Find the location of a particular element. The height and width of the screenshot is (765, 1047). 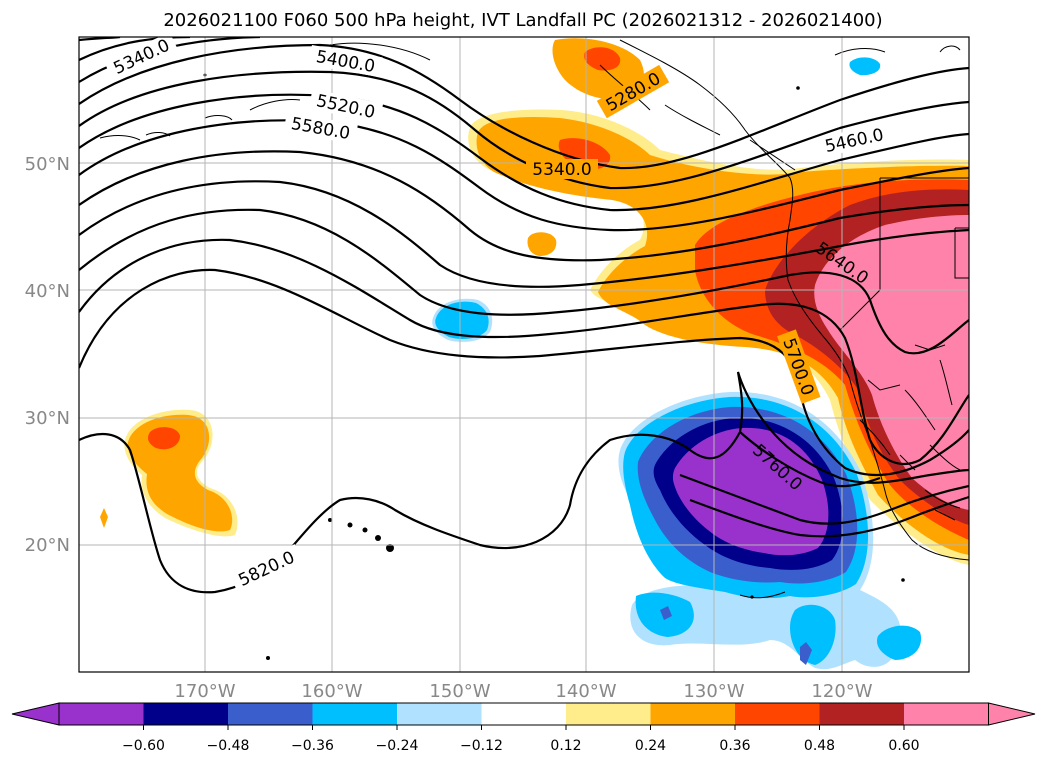

colorbar-tick-label-2: −0.48 is located at coordinates (228, 746).